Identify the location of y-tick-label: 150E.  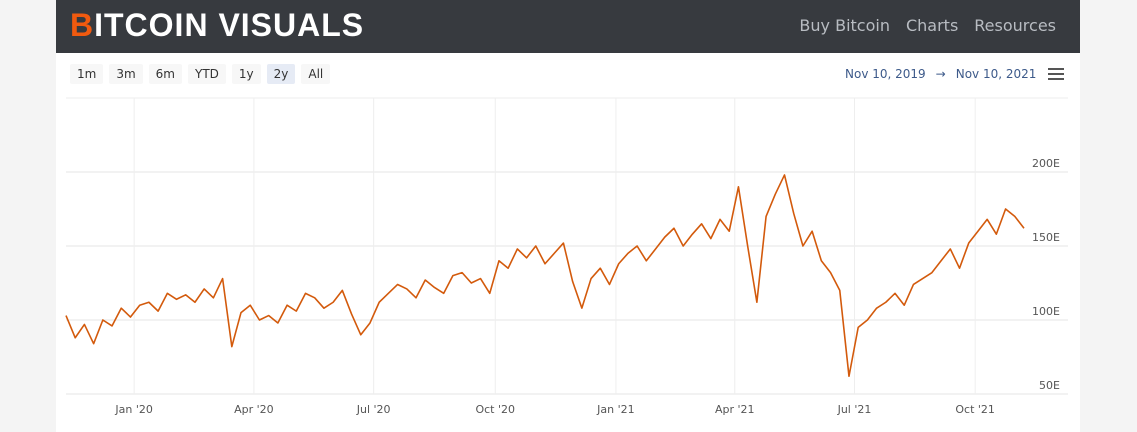
(1046, 237).